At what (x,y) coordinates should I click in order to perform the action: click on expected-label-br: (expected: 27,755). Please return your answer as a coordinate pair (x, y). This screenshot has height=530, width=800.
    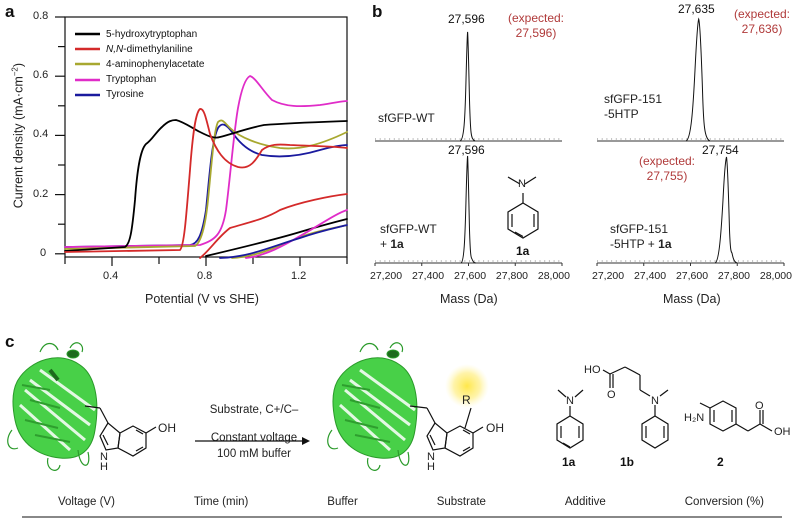
    Looking at the image, I should click on (667, 168).